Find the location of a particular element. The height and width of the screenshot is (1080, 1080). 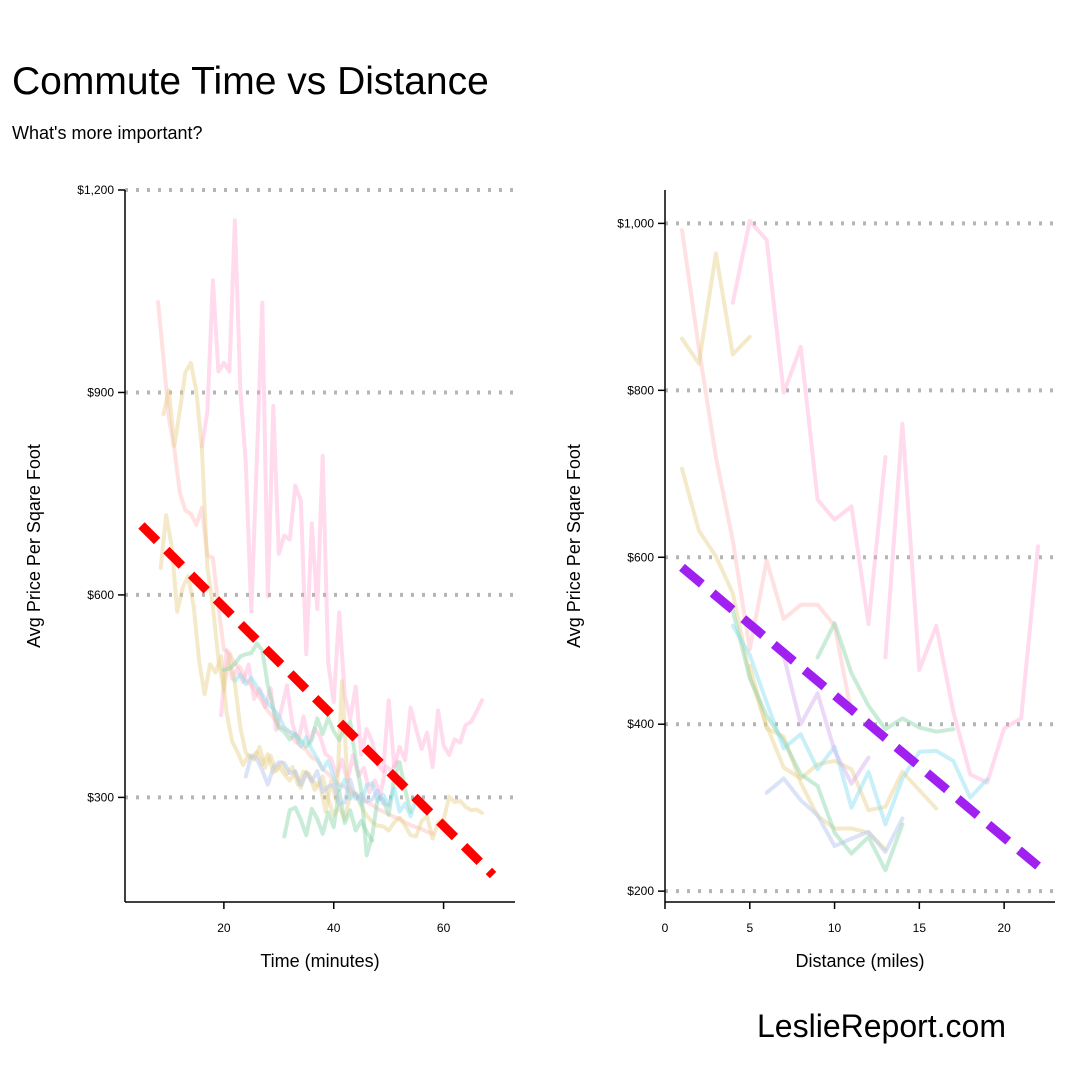

x-tick-label: 60 is located at coordinates (444, 928).